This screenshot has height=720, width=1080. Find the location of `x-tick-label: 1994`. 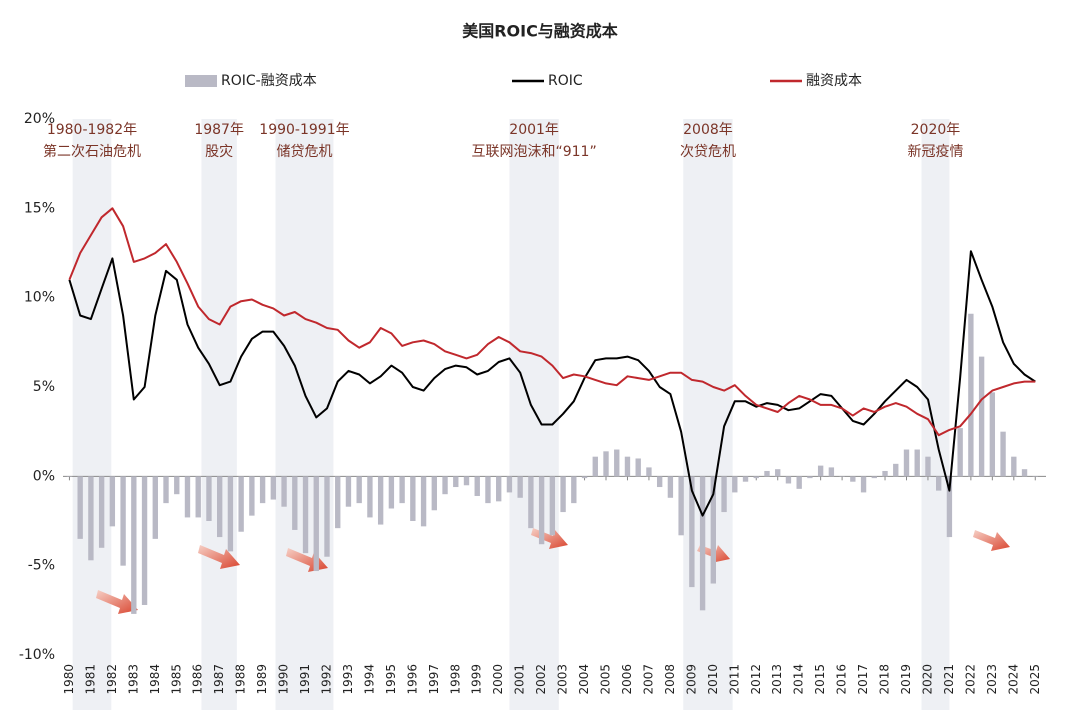

x-tick-label: 1994 is located at coordinates (369, 679).